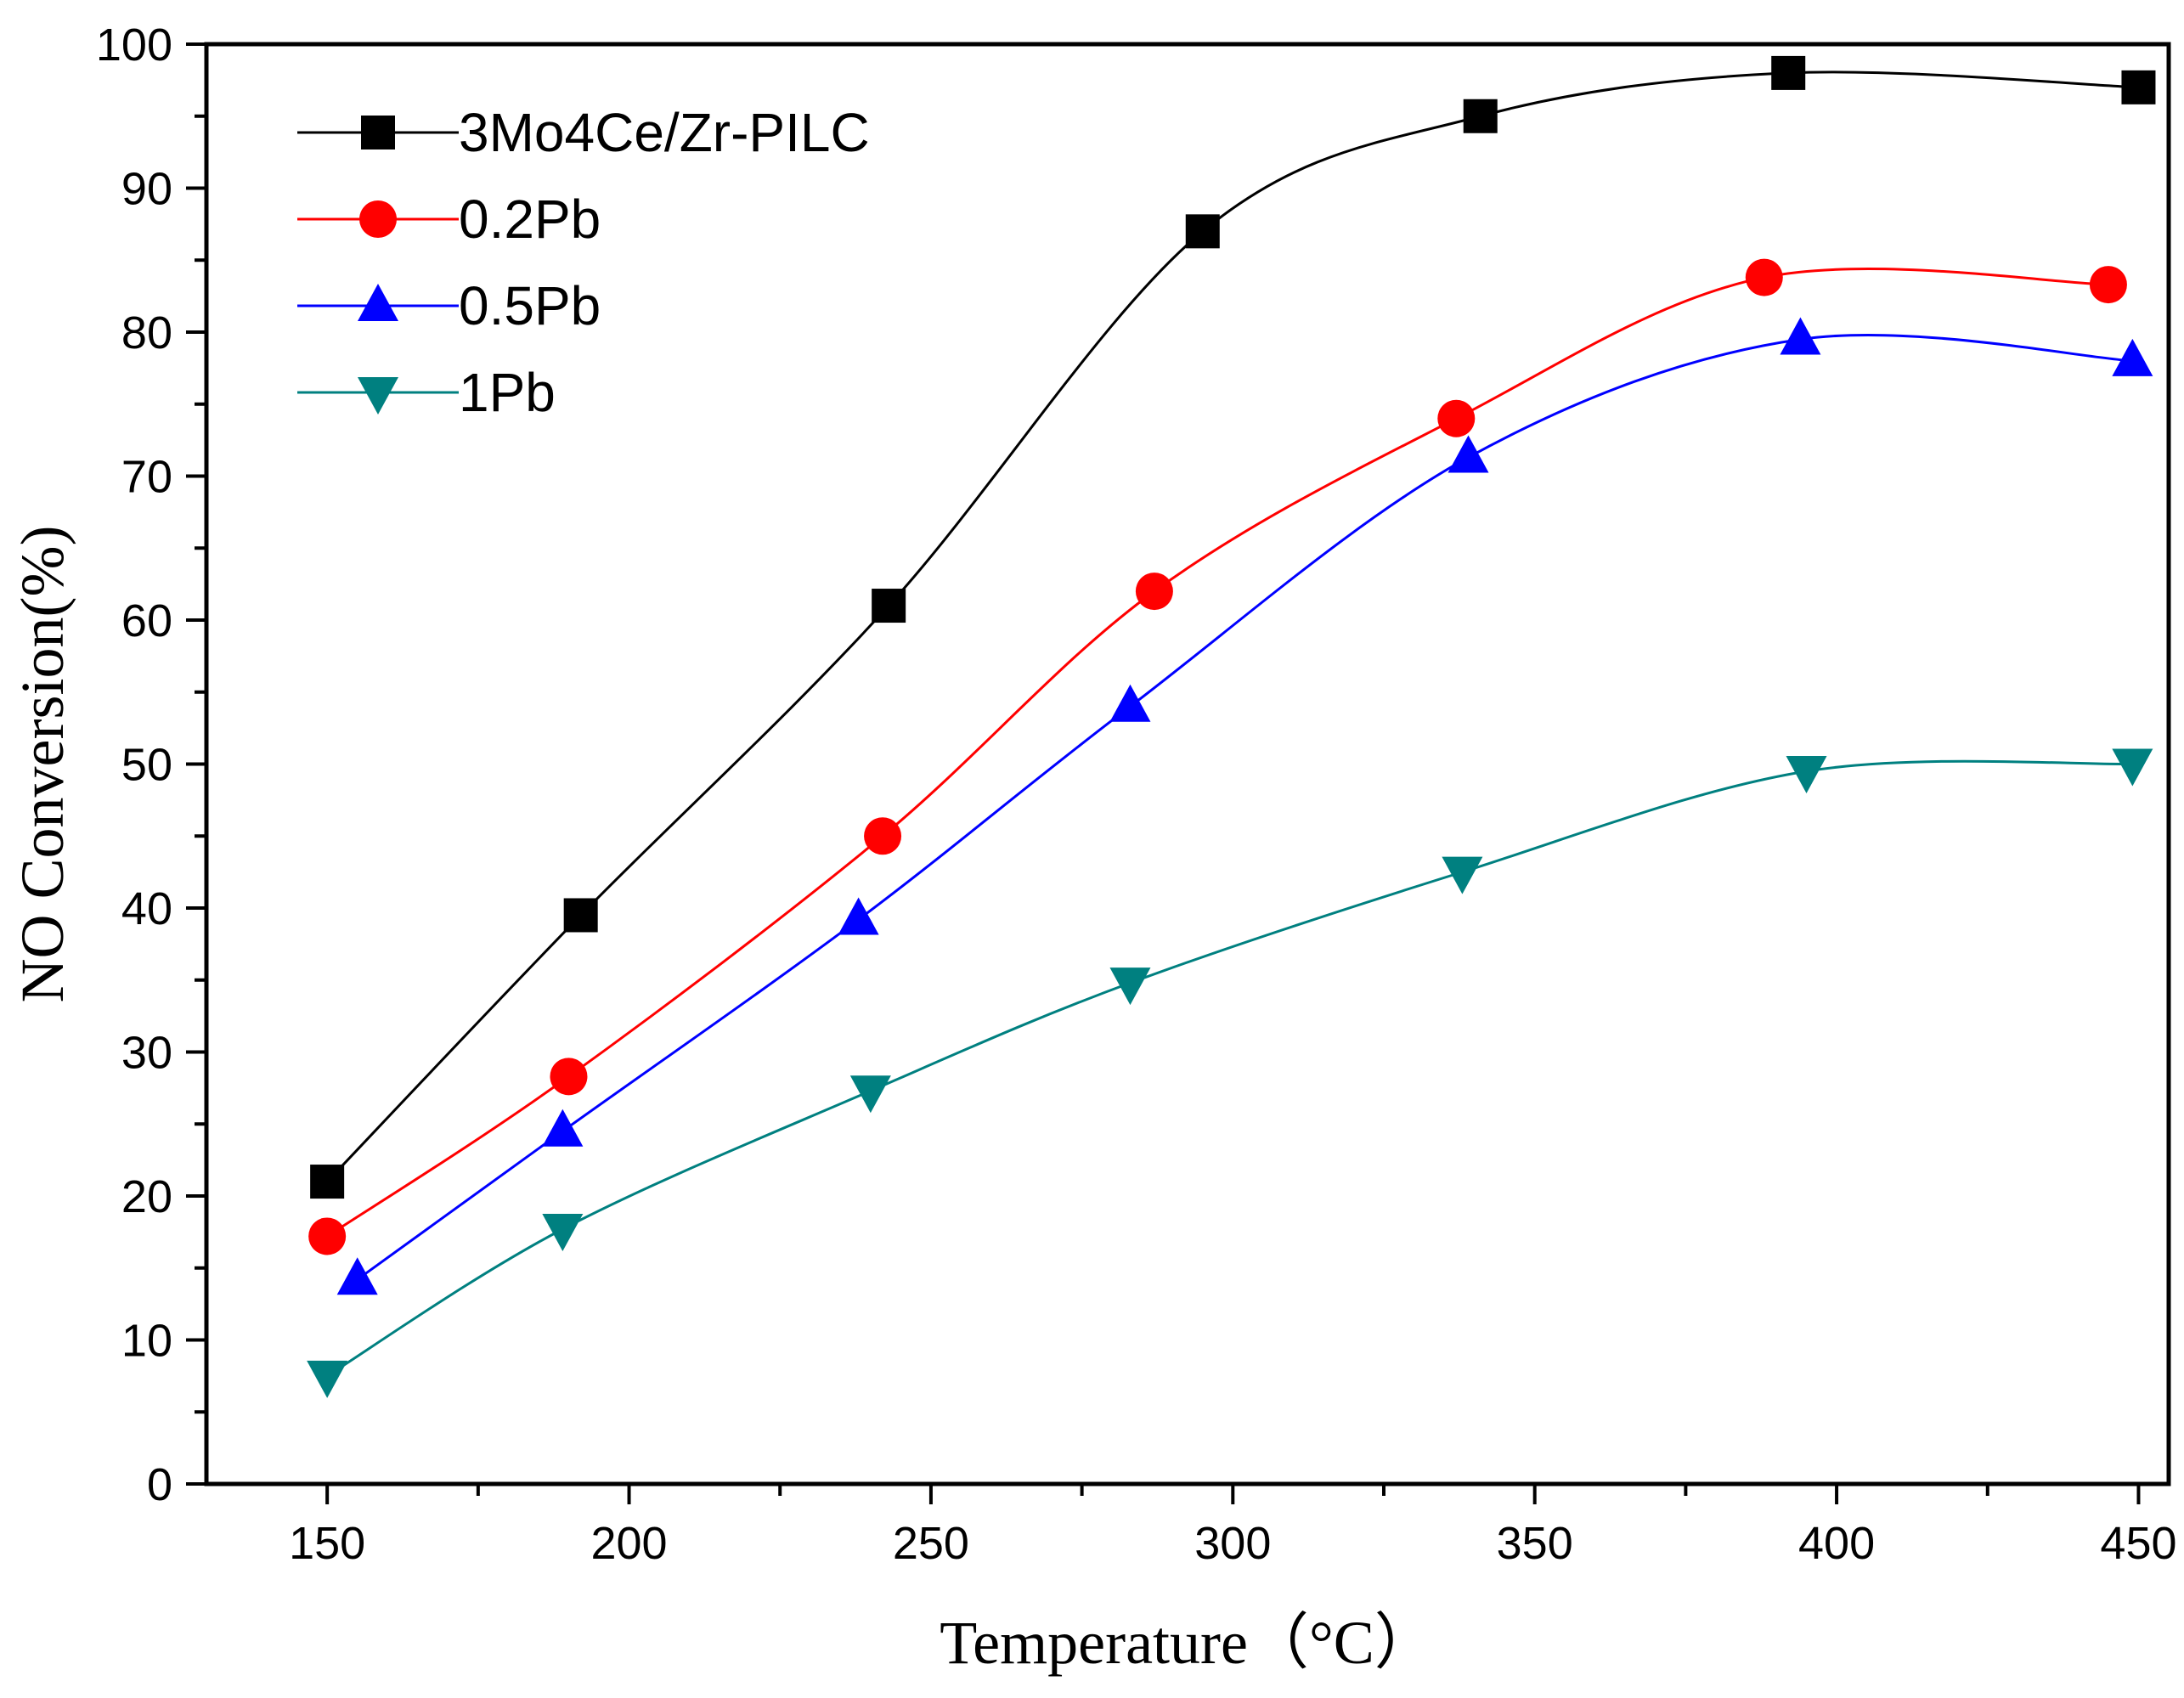 The image size is (2184, 1698). What do you see at coordinates (1535, 1543) in the screenshot?
I see `x-tick-label: 350` at bounding box center [1535, 1543].